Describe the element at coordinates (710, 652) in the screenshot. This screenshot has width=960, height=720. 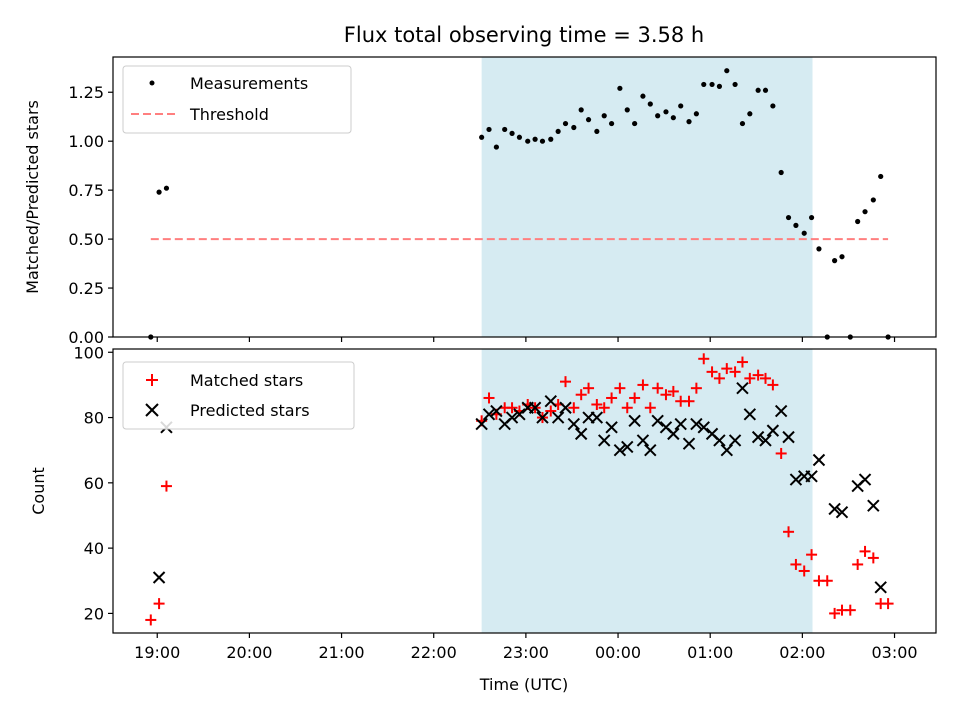
I see `x-tick-label: 01:00` at that location.